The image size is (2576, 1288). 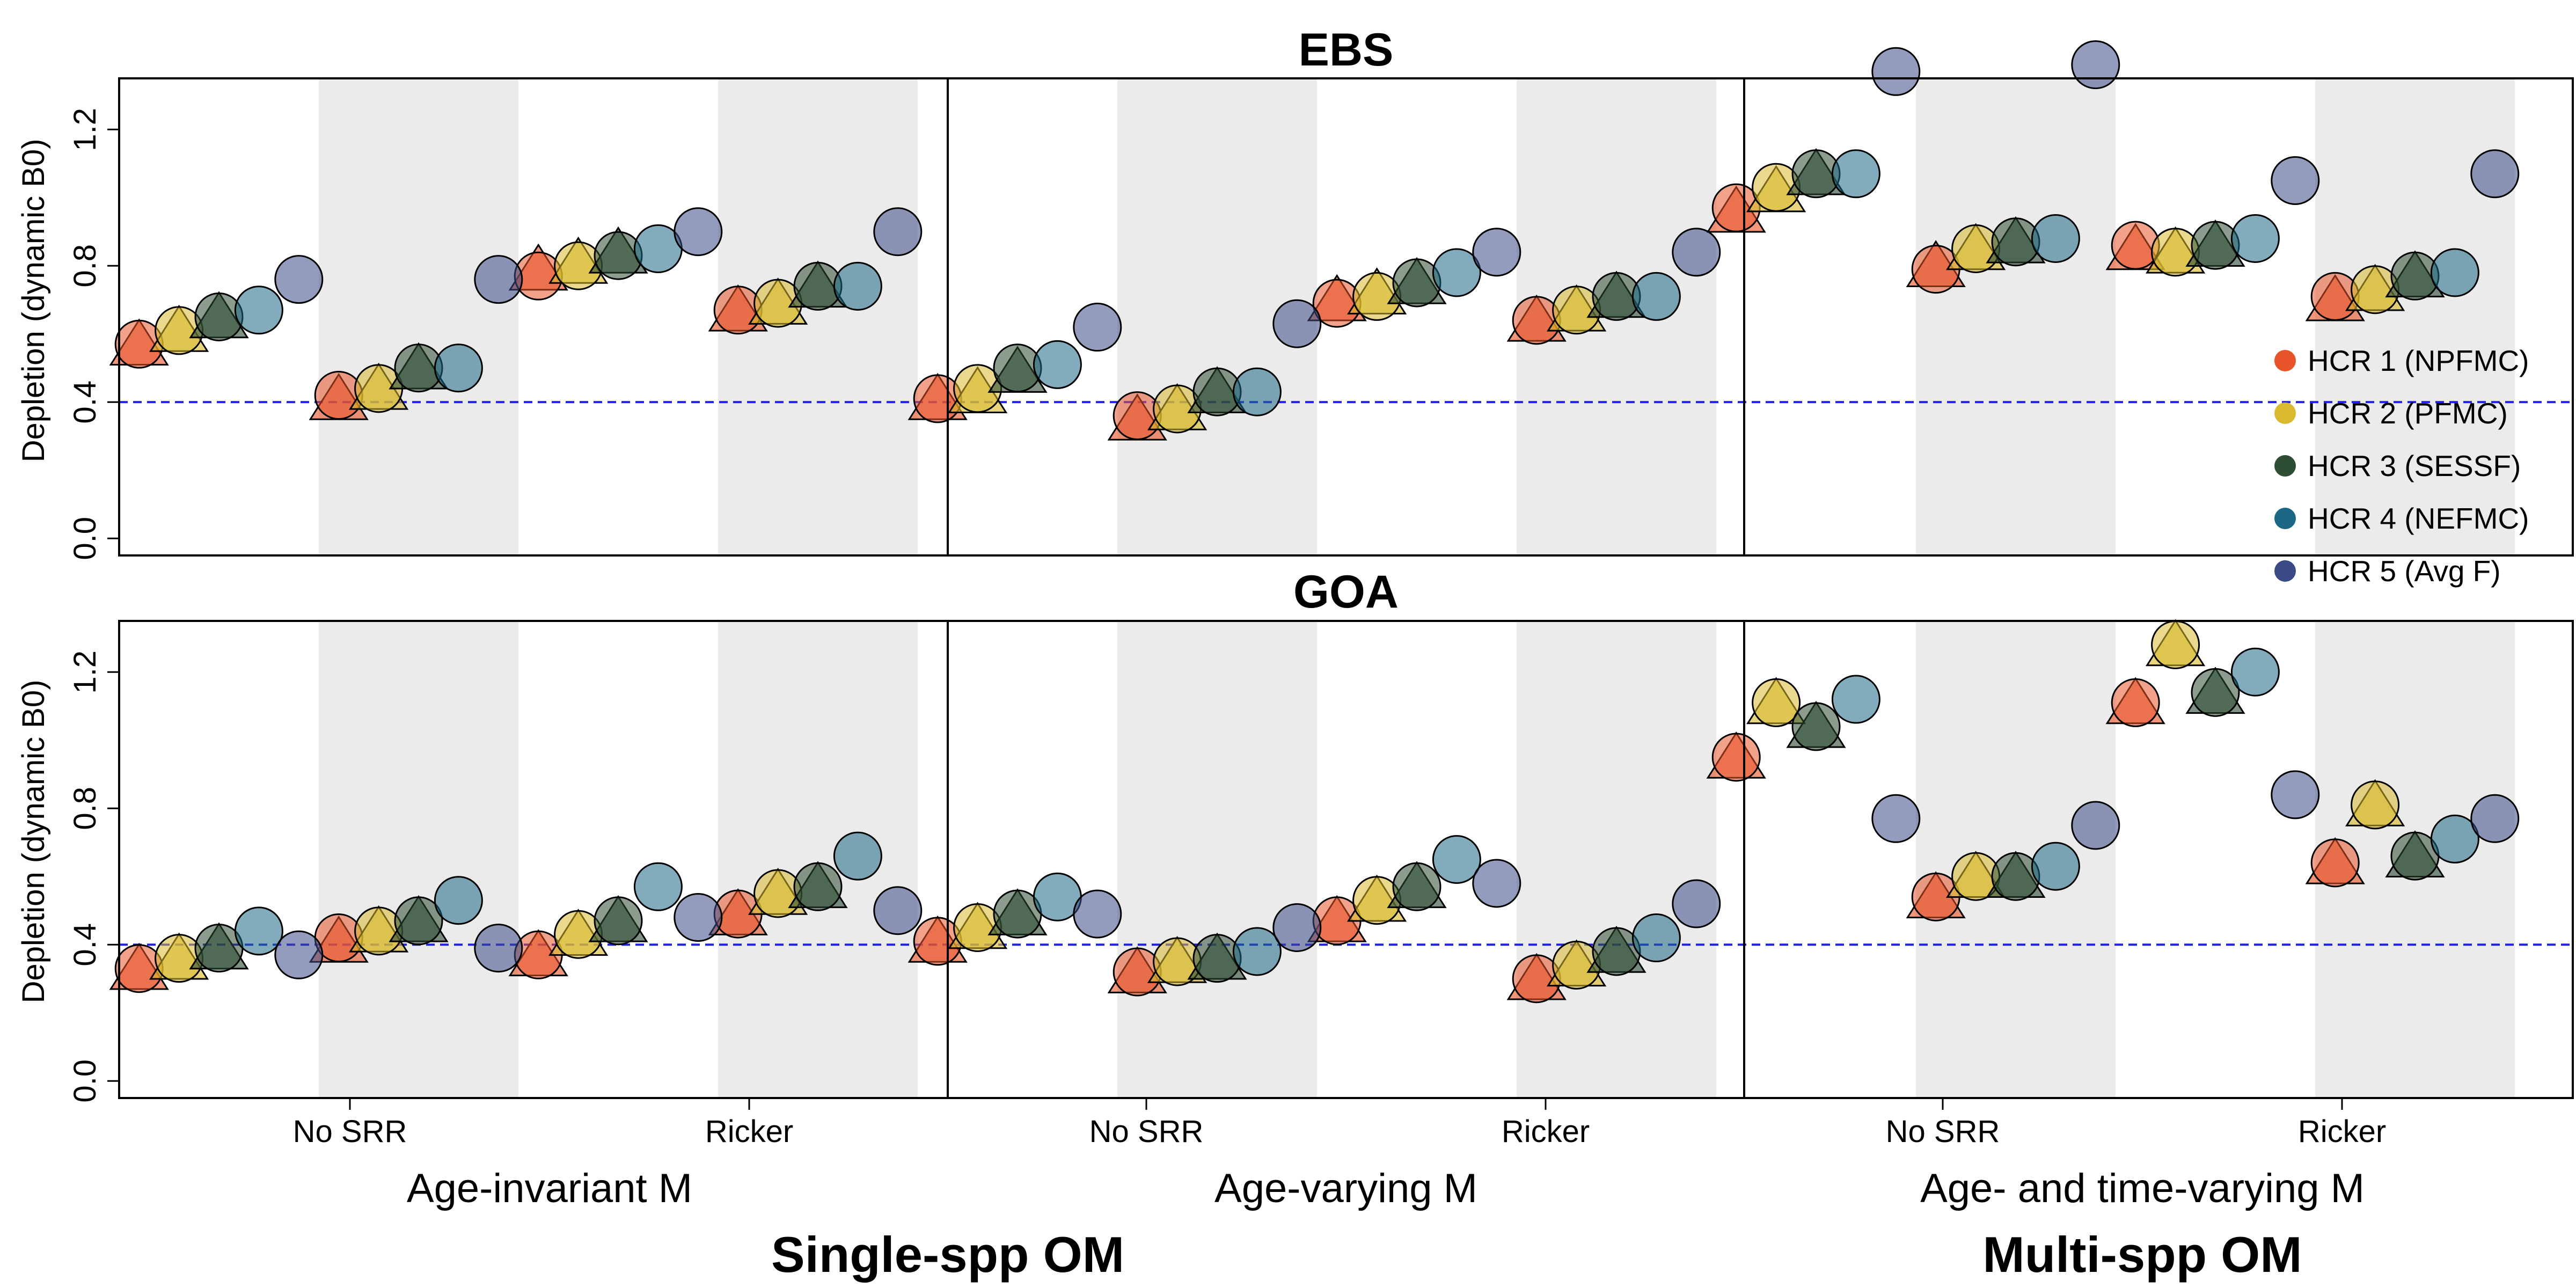 I want to click on panel-title-goa: GOA, so click(x=1346, y=592).